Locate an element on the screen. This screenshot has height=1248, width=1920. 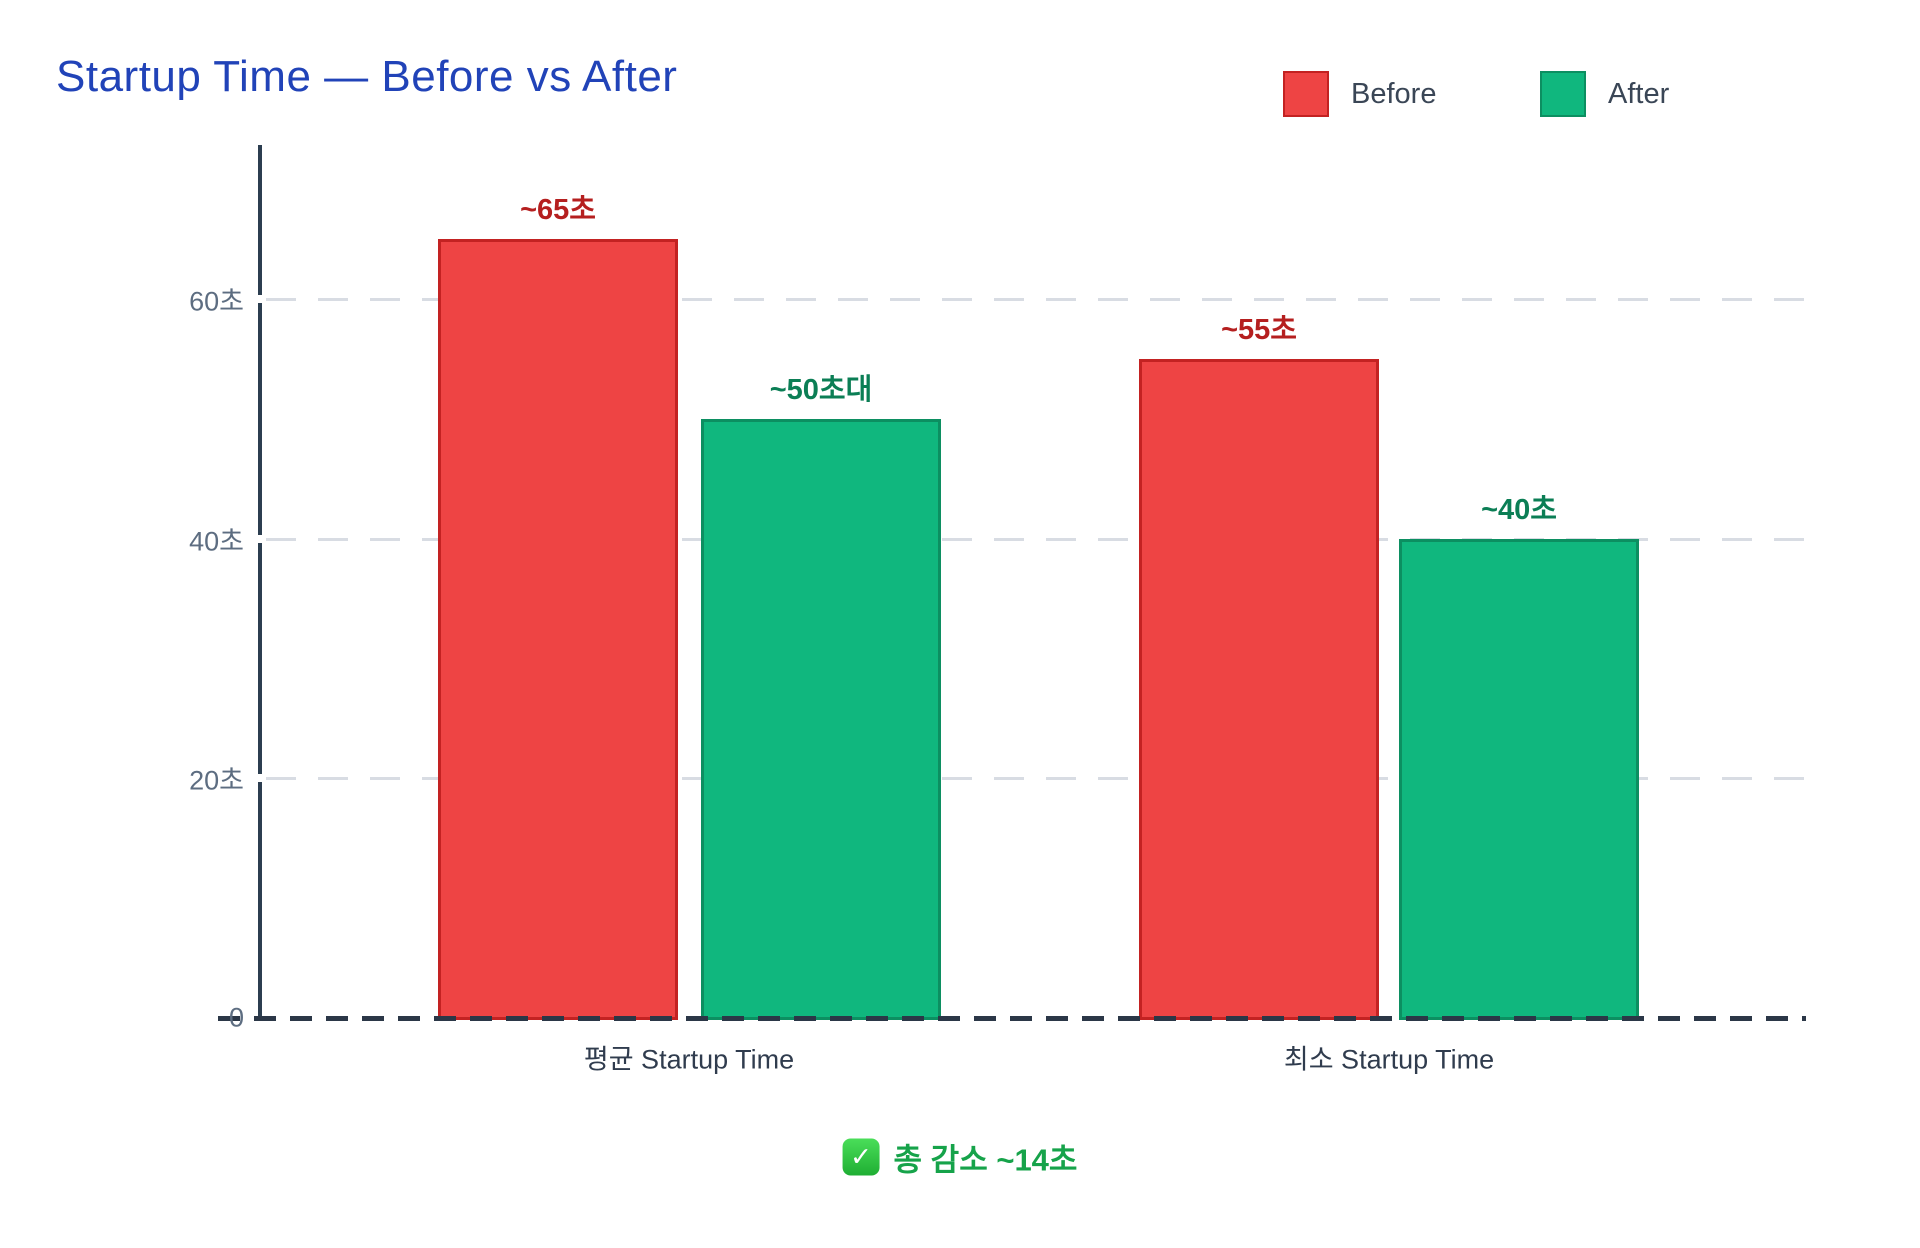
y-tick-label-40: 40초 is located at coordinates (216, 541).